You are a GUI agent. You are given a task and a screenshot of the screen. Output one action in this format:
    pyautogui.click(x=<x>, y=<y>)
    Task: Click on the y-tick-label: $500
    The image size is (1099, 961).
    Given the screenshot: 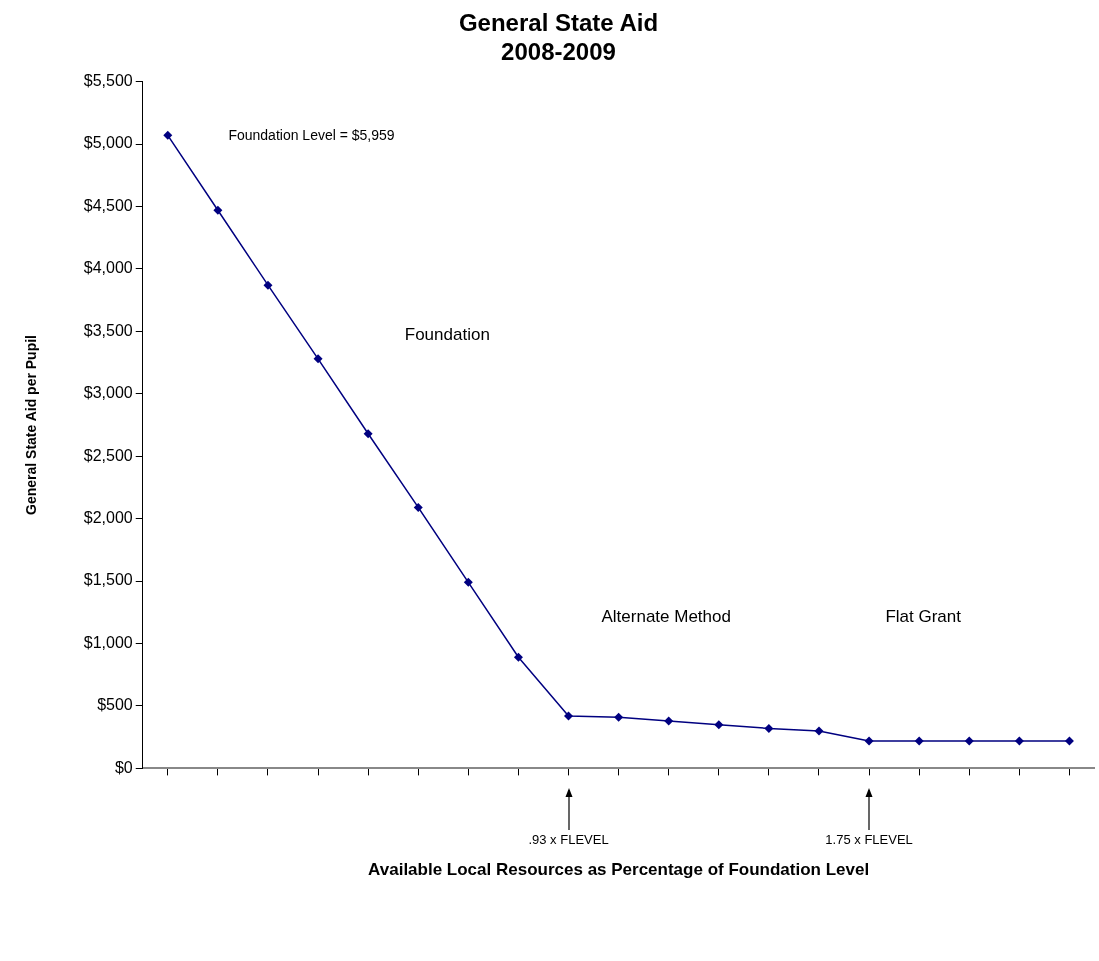 What is the action you would take?
    pyautogui.click(x=115, y=705)
    